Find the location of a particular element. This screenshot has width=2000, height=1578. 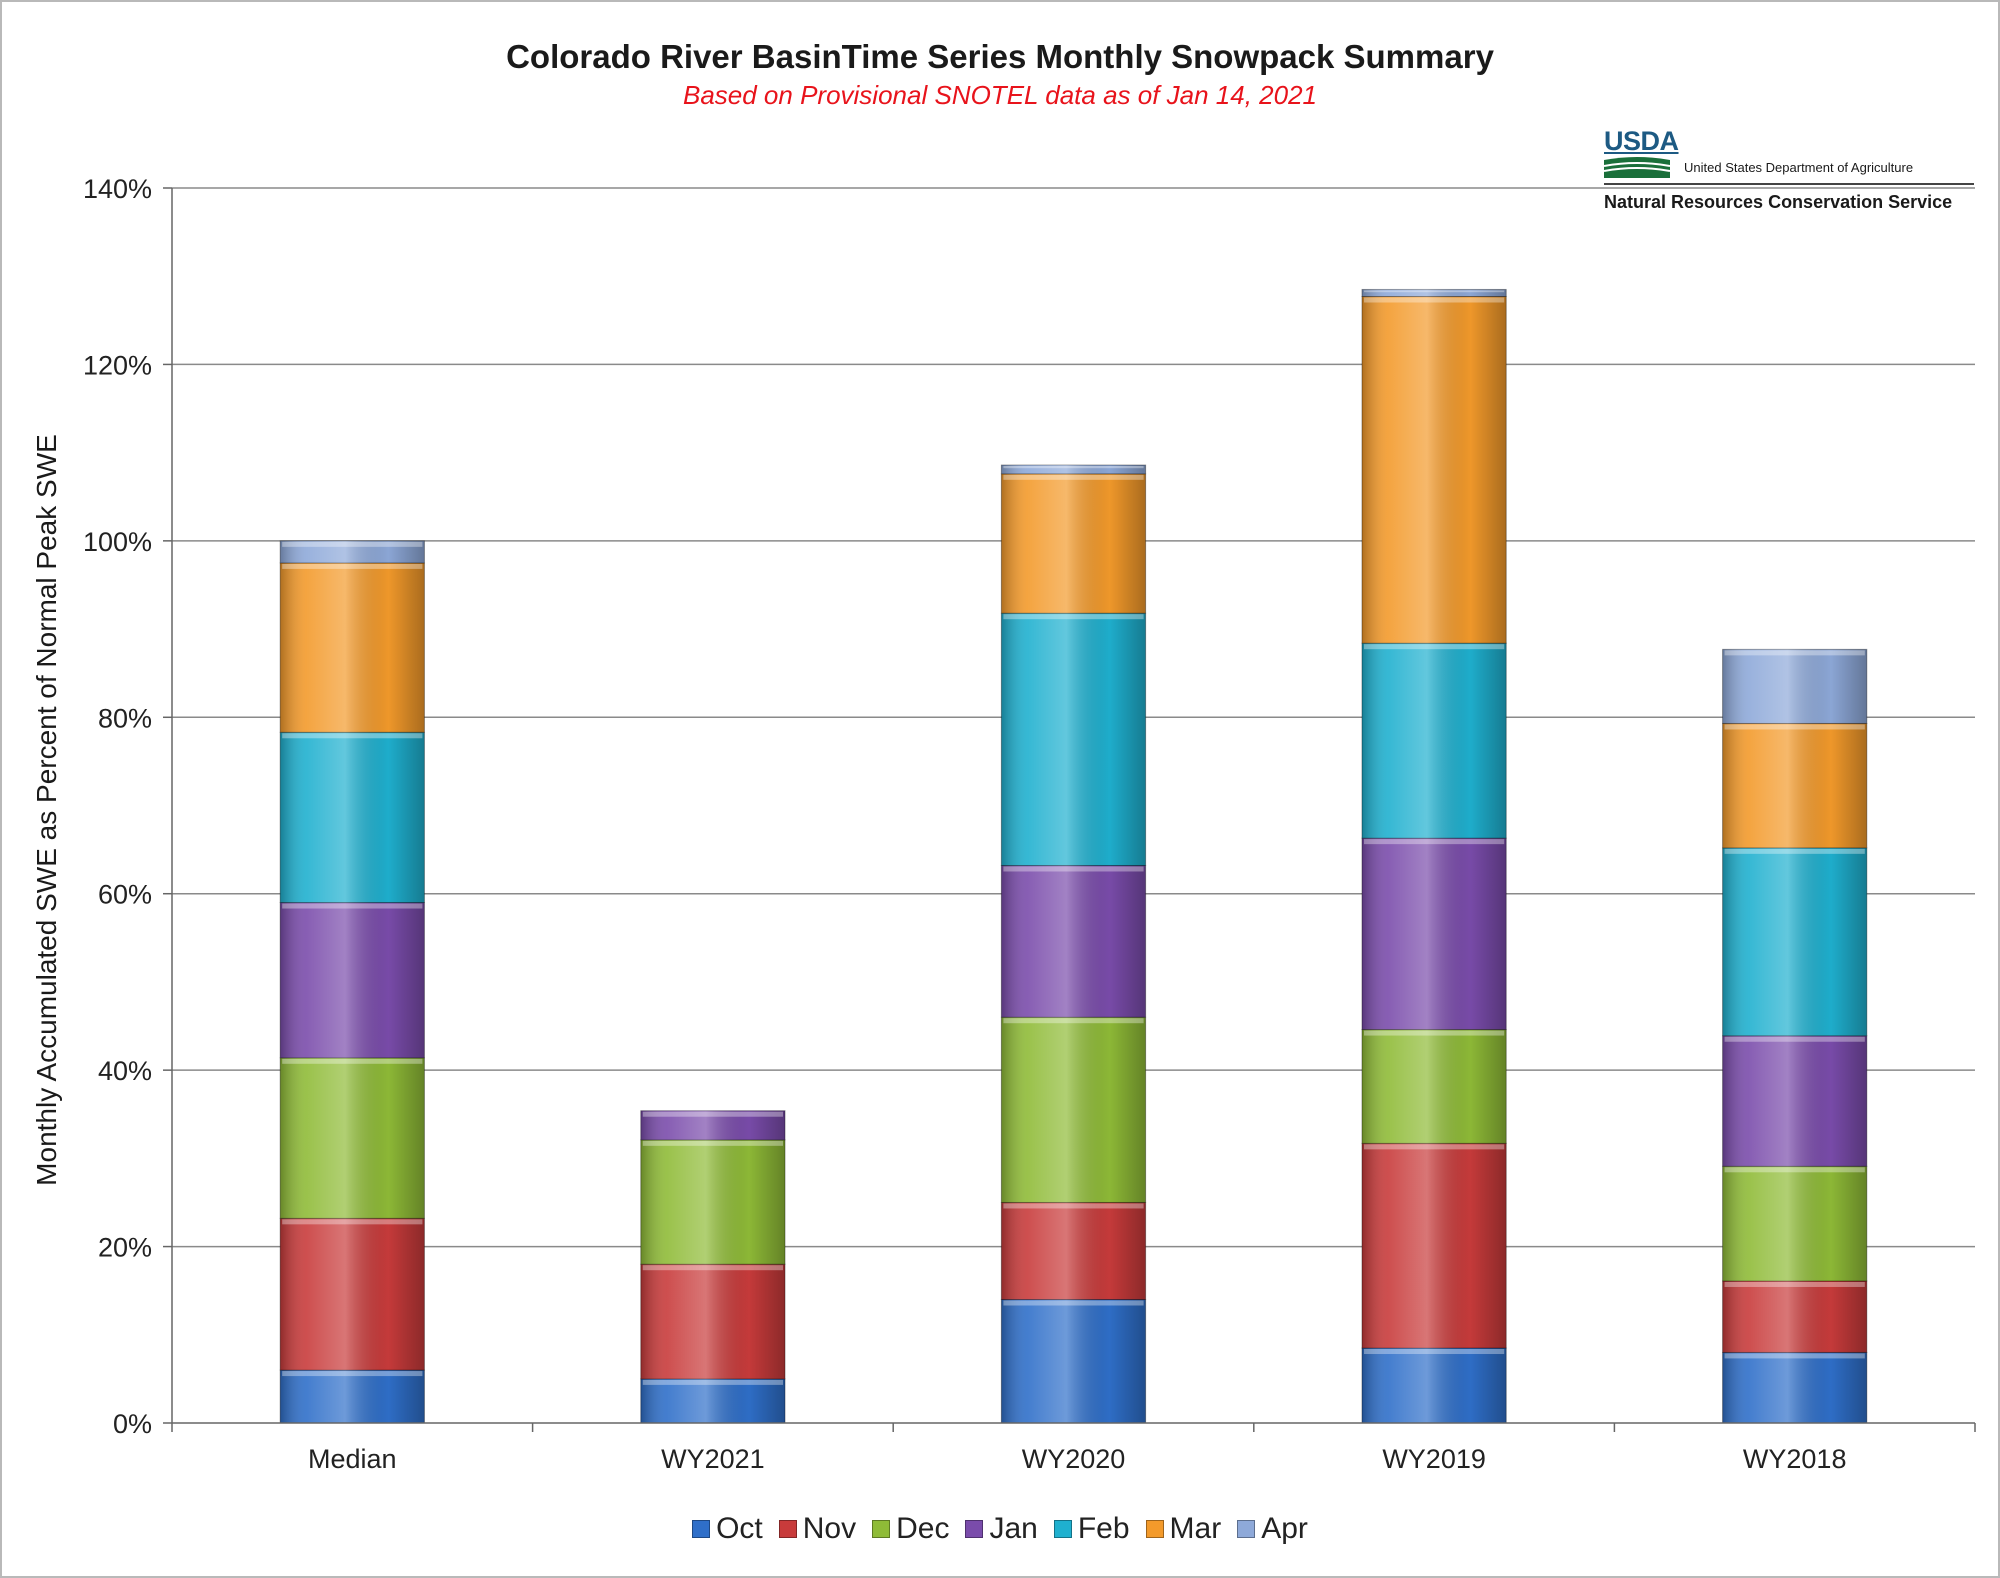

y-tick-label: 80% is located at coordinates (125, 718).